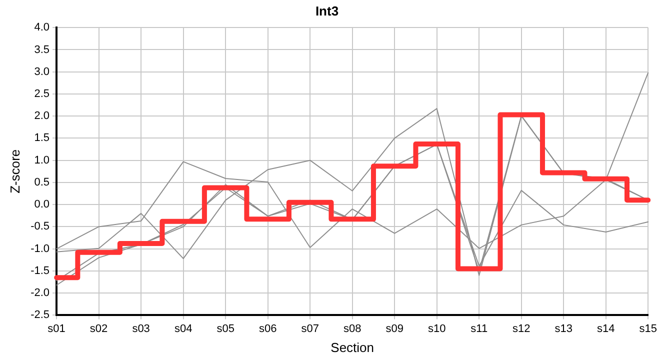  I want to click on y-tick-label: -2.5, so click(40, 315).